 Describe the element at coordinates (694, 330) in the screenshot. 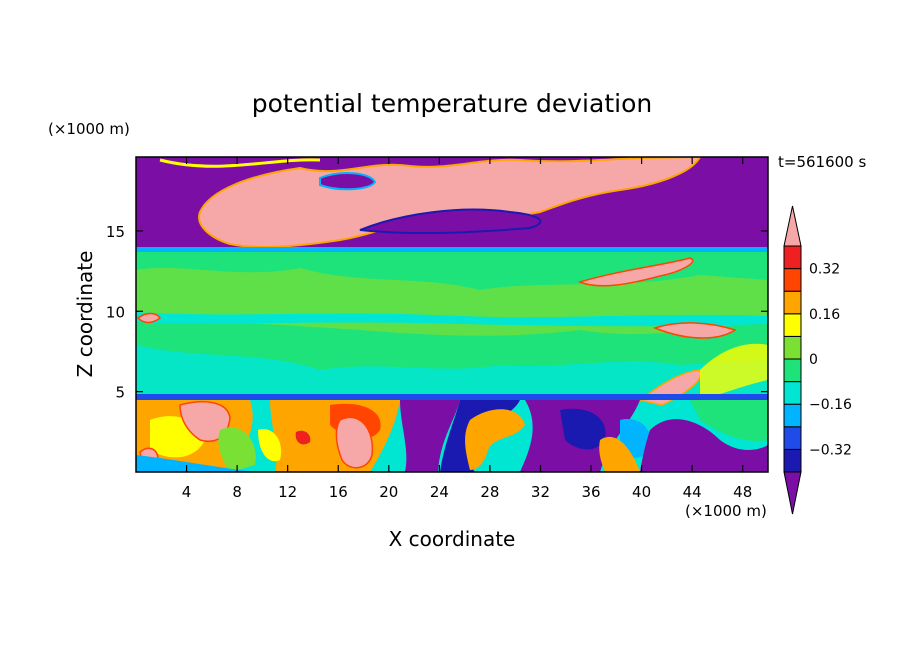

I see `contour-mid-pink-right` at that location.